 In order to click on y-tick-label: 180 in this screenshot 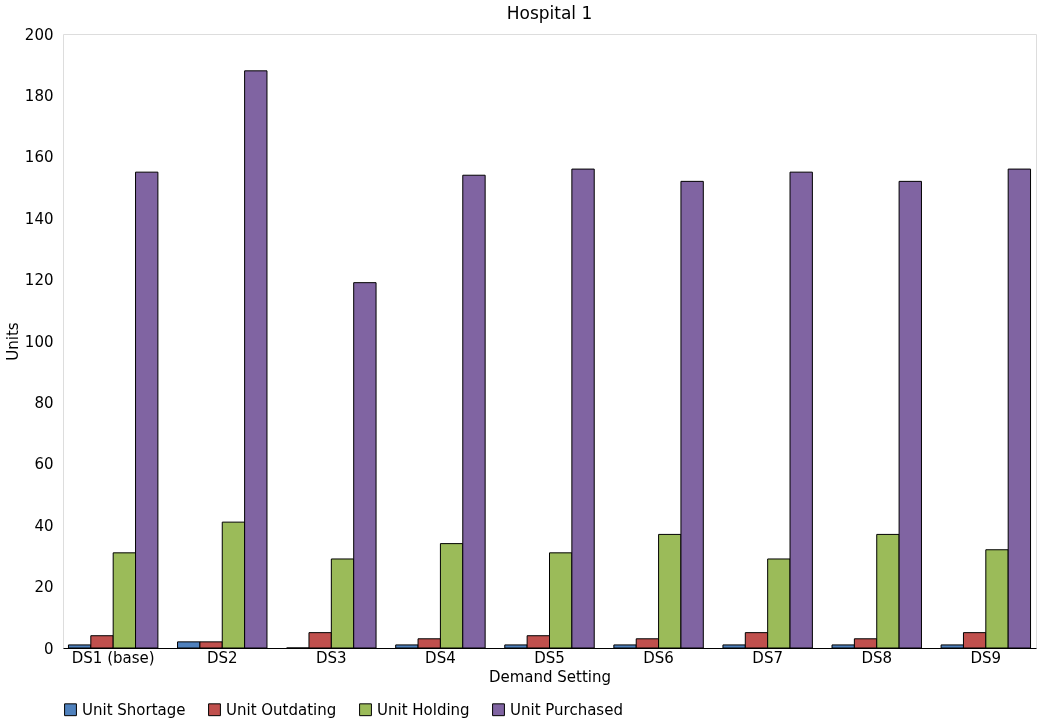, I will do `click(39, 95)`.